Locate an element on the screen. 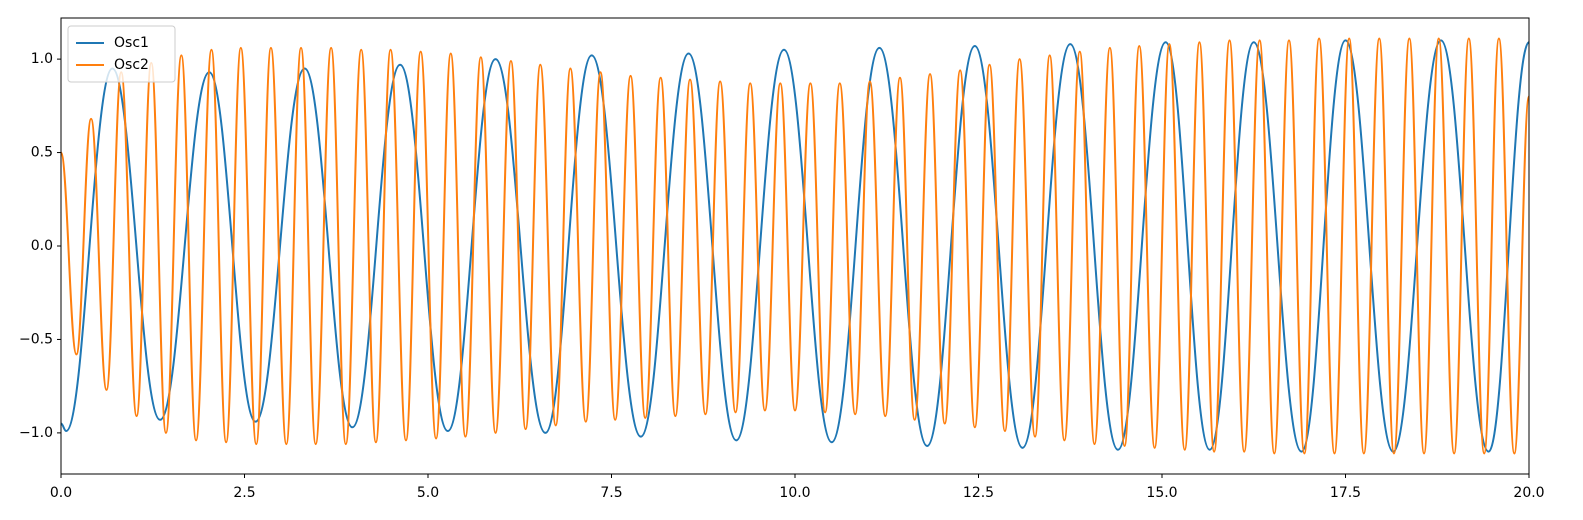 Image resolution: width=1583 pixels, height=520 pixels. x-tick-label: 15.0 is located at coordinates (1161, 493).